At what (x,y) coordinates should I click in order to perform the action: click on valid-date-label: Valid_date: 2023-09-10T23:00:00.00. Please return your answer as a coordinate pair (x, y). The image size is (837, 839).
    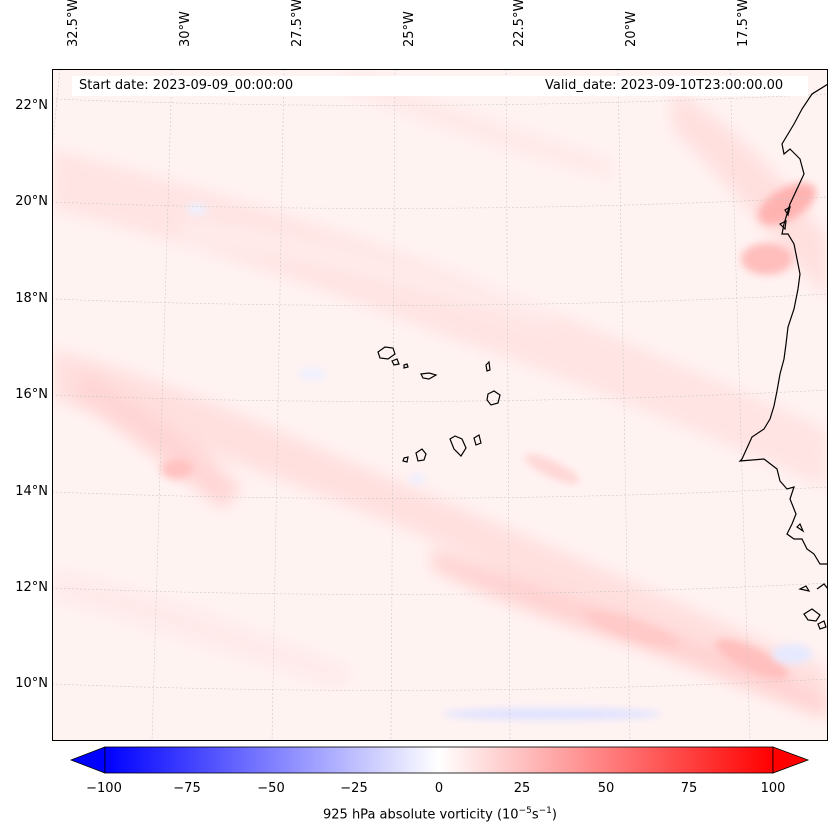
    Looking at the image, I should click on (664, 85).